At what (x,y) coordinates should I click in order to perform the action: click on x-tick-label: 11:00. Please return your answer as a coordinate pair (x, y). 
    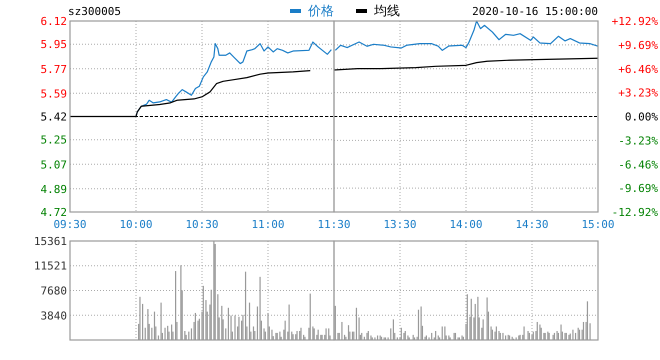
    Looking at the image, I should click on (268, 224).